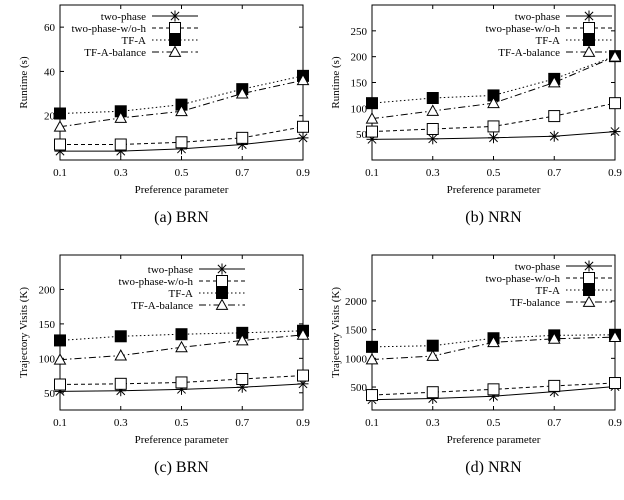 Image resolution: width=624 pixels, height=500 pixels. What do you see at coordinates (493, 217) in the screenshot?
I see `chart-caption: (b) NRN` at bounding box center [493, 217].